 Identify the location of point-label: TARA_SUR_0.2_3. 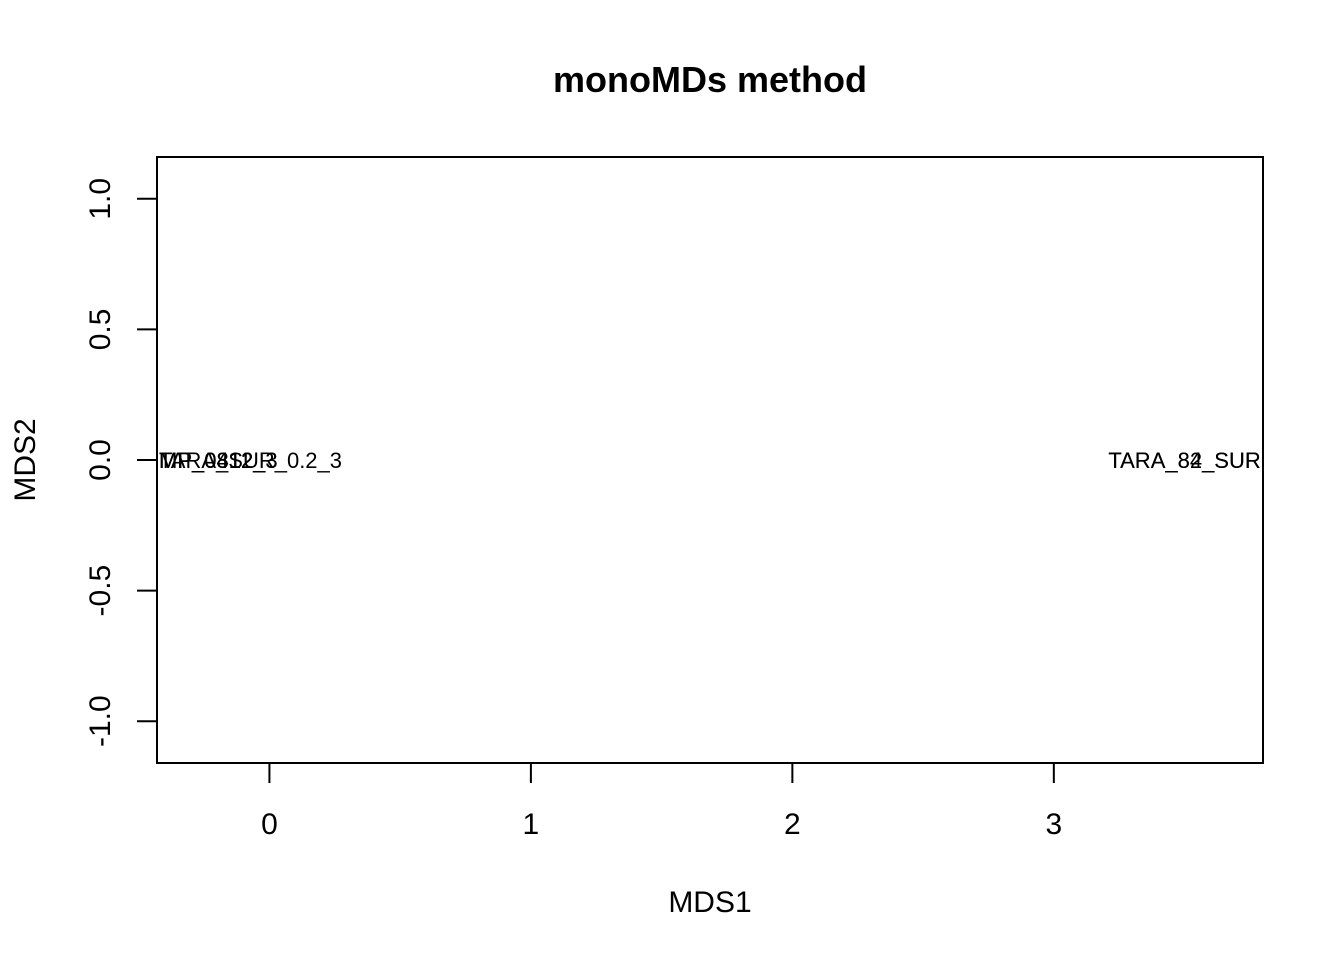
(250, 460).